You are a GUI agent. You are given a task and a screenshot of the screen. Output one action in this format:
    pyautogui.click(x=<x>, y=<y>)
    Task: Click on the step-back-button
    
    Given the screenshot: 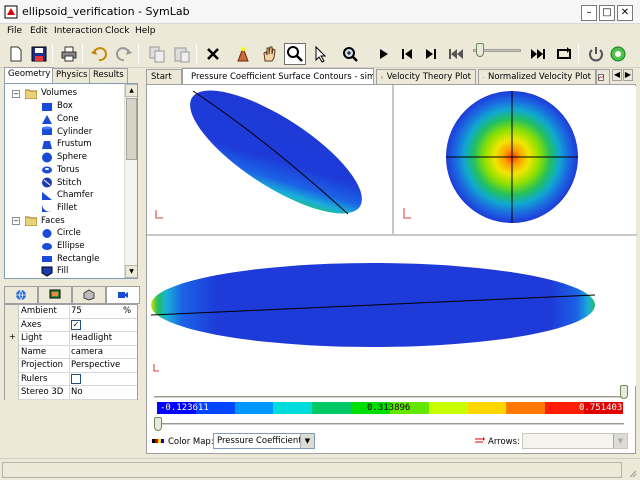 What is the action you would take?
    pyautogui.click(x=407, y=54)
    